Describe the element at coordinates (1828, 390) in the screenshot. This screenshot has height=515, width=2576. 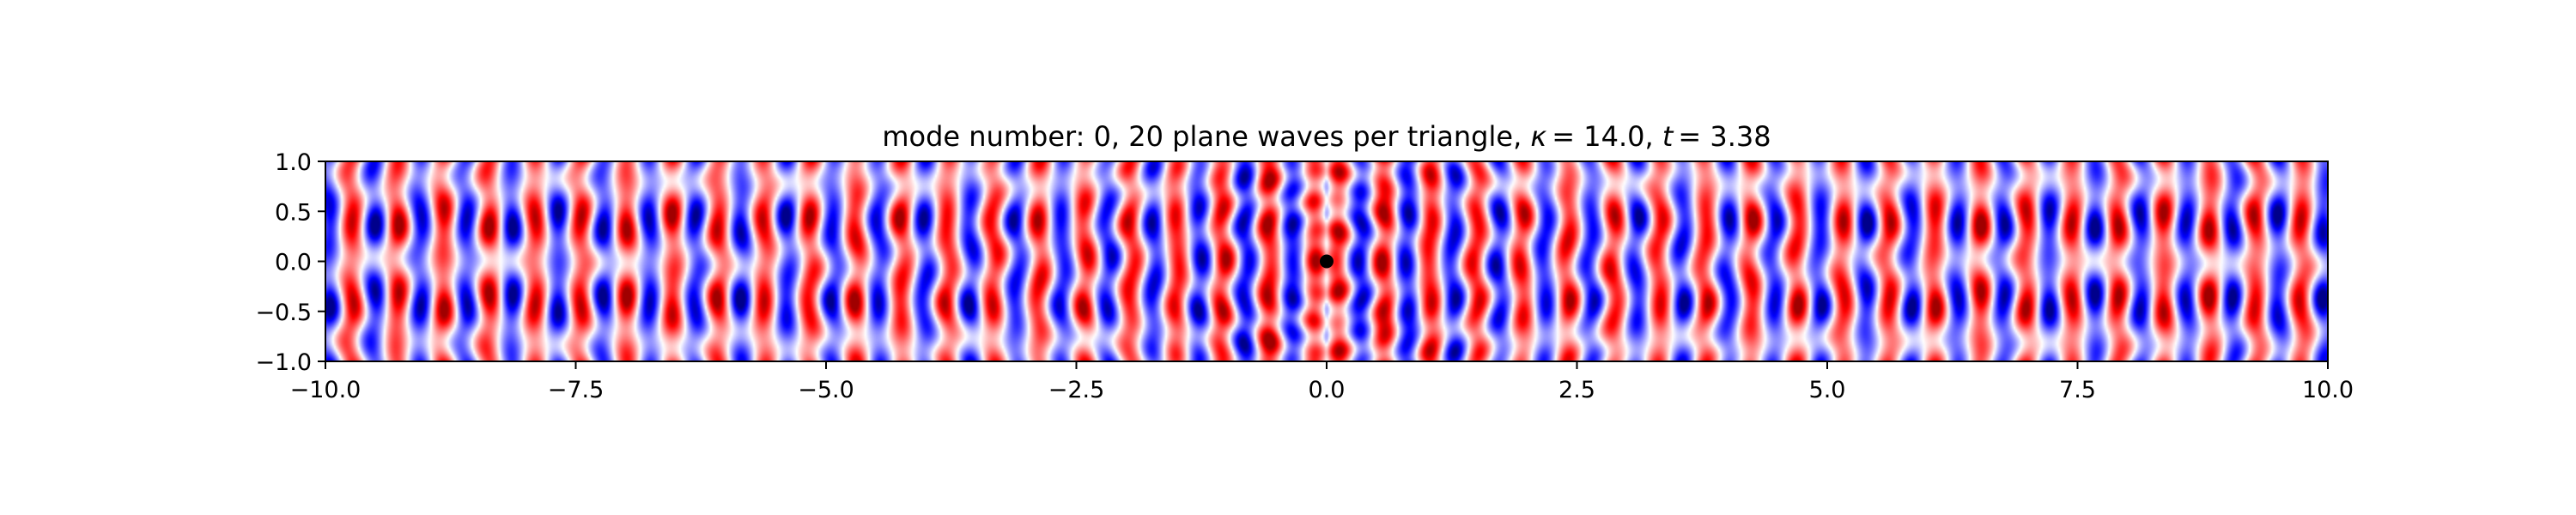
I see `x-tick-label: 5.0` at that location.